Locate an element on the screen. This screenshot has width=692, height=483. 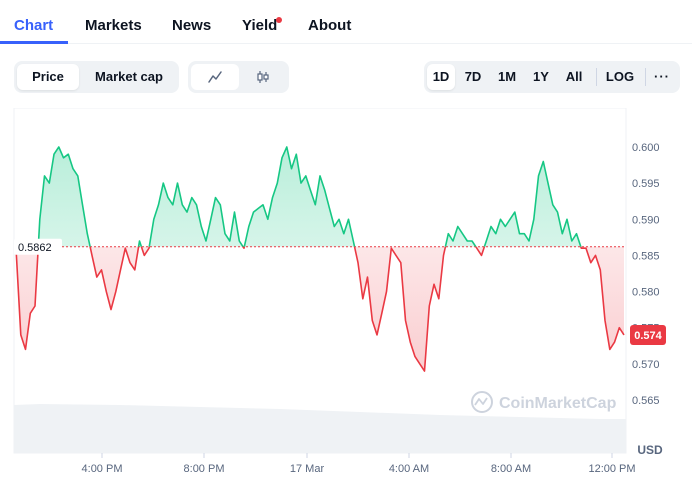
chart-style-toggle is located at coordinates (238, 77).